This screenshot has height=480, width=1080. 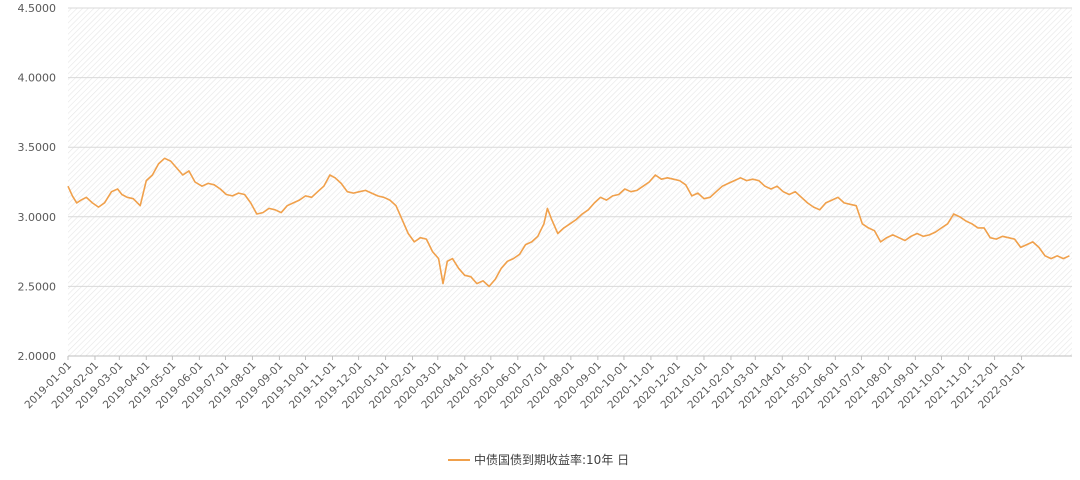 What do you see at coordinates (37, 356) in the screenshot?
I see `y-tick-label: 2.0000` at bounding box center [37, 356].